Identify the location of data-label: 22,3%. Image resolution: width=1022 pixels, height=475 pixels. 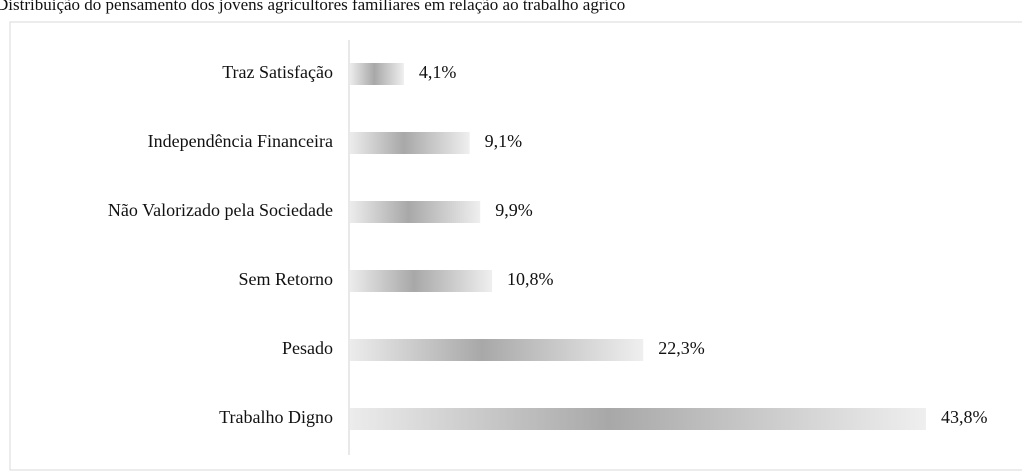
(681, 348).